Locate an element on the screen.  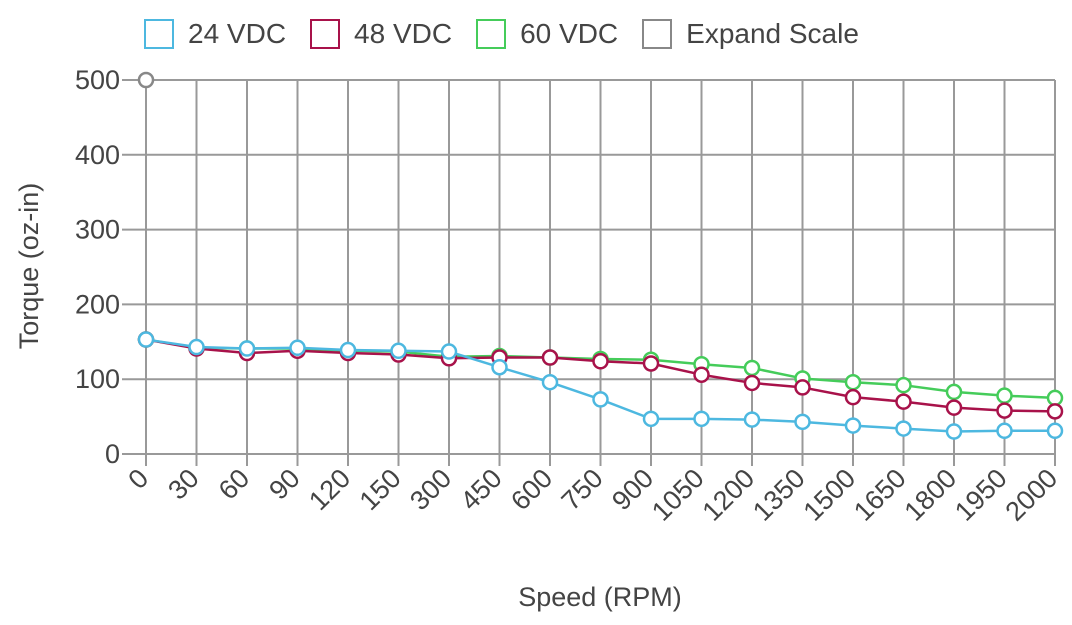
x-tick-label: 1200 is located at coordinates (729, 495).